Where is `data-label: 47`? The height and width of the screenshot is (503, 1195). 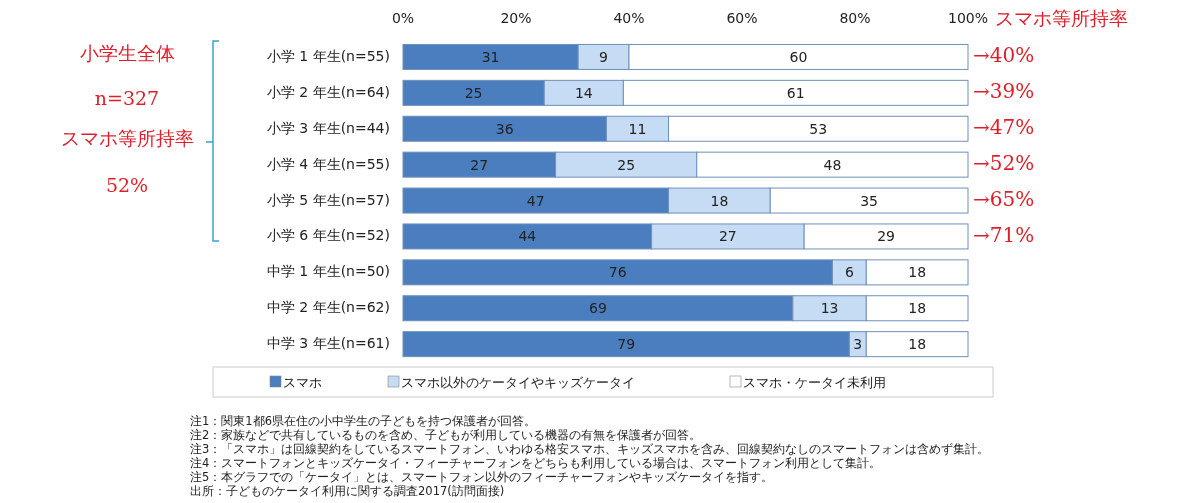 data-label: 47 is located at coordinates (535, 200).